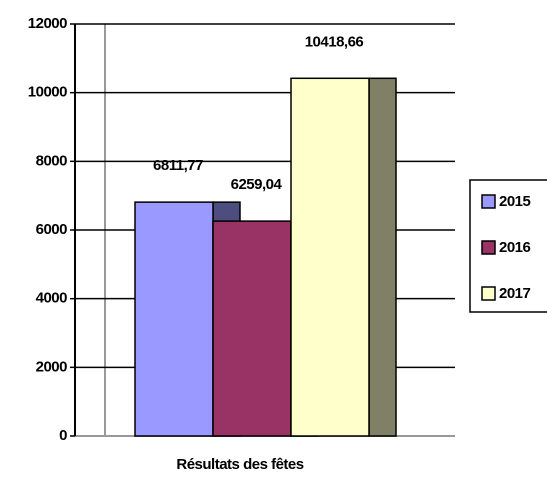 This screenshot has width=547, height=478. I want to click on y-tick-label: 6000, so click(52, 229).